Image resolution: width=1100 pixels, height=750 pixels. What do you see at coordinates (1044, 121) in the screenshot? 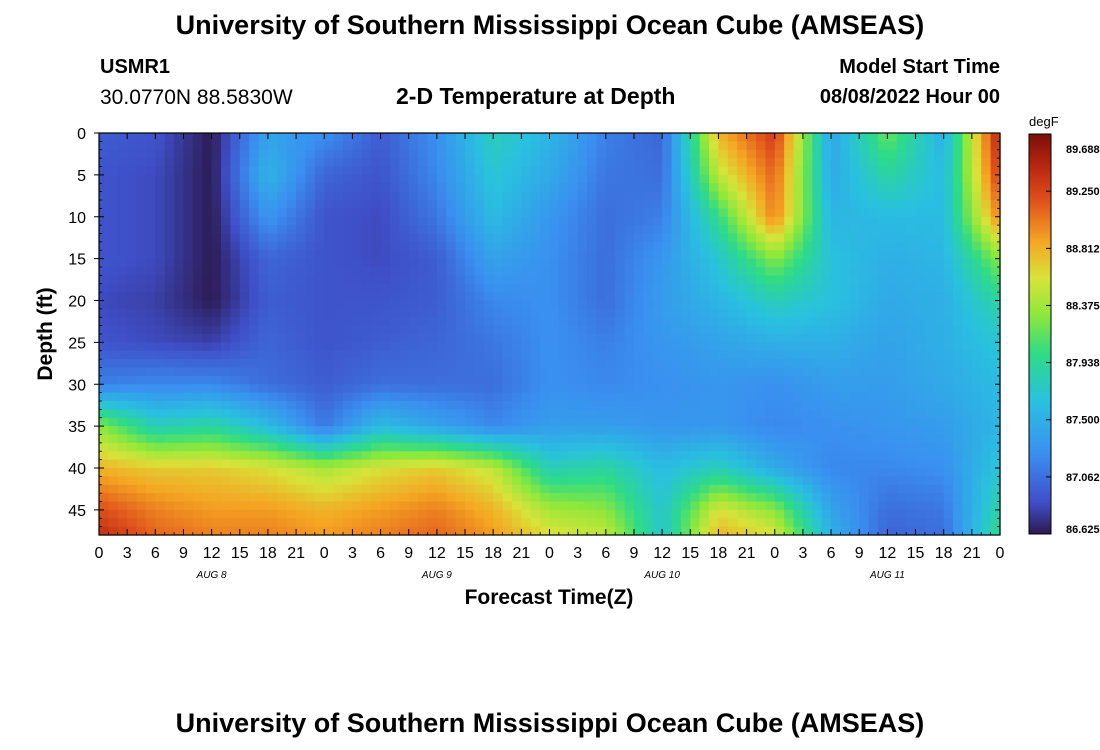
I see `colorbar-units: degF` at bounding box center [1044, 121].